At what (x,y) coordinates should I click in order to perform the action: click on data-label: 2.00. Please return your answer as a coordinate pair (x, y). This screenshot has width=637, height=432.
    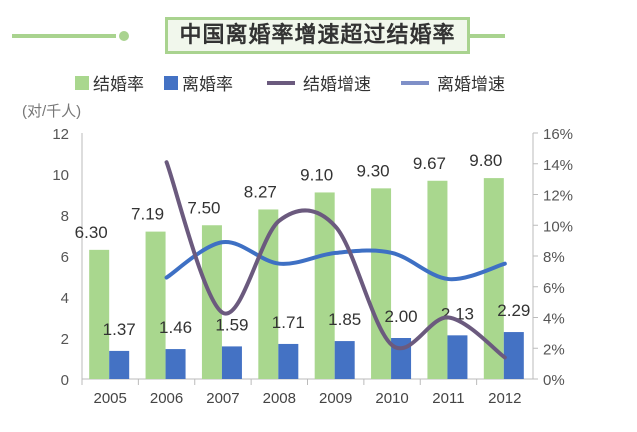
    Looking at the image, I should click on (401, 316).